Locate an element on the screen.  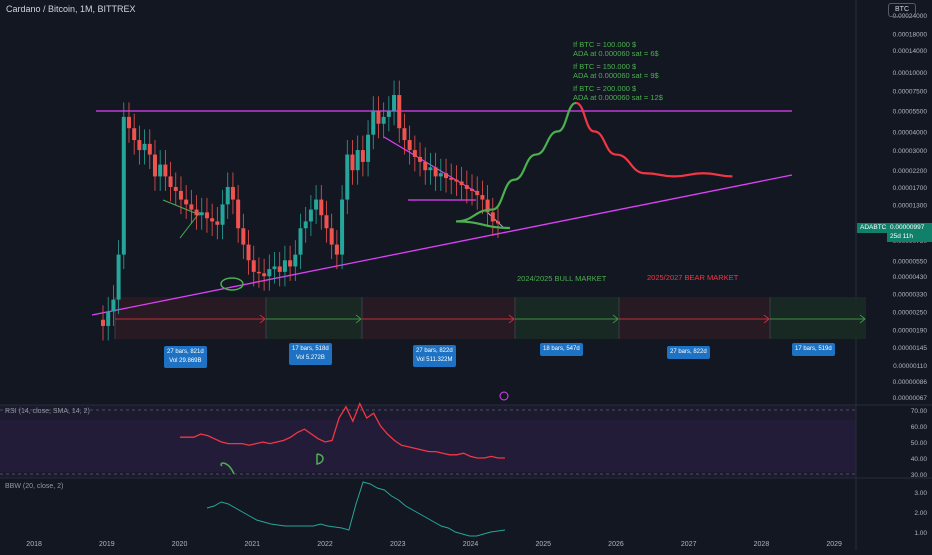
bbw-axis-label: 1.00 is located at coordinates (920, 533).